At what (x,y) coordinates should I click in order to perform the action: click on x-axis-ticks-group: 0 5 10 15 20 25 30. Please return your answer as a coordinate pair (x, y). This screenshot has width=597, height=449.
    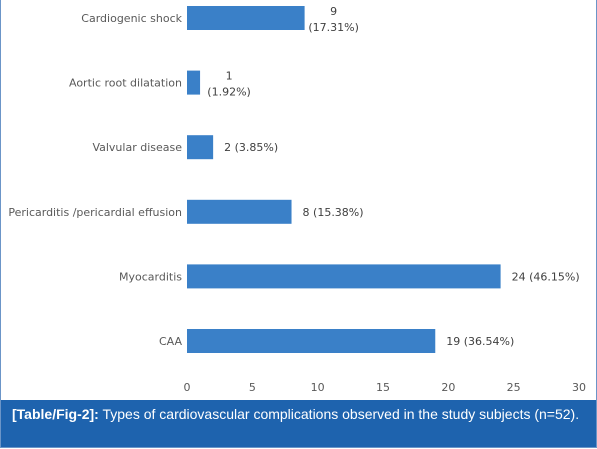
    Looking at the image, I should click on (385, 387).